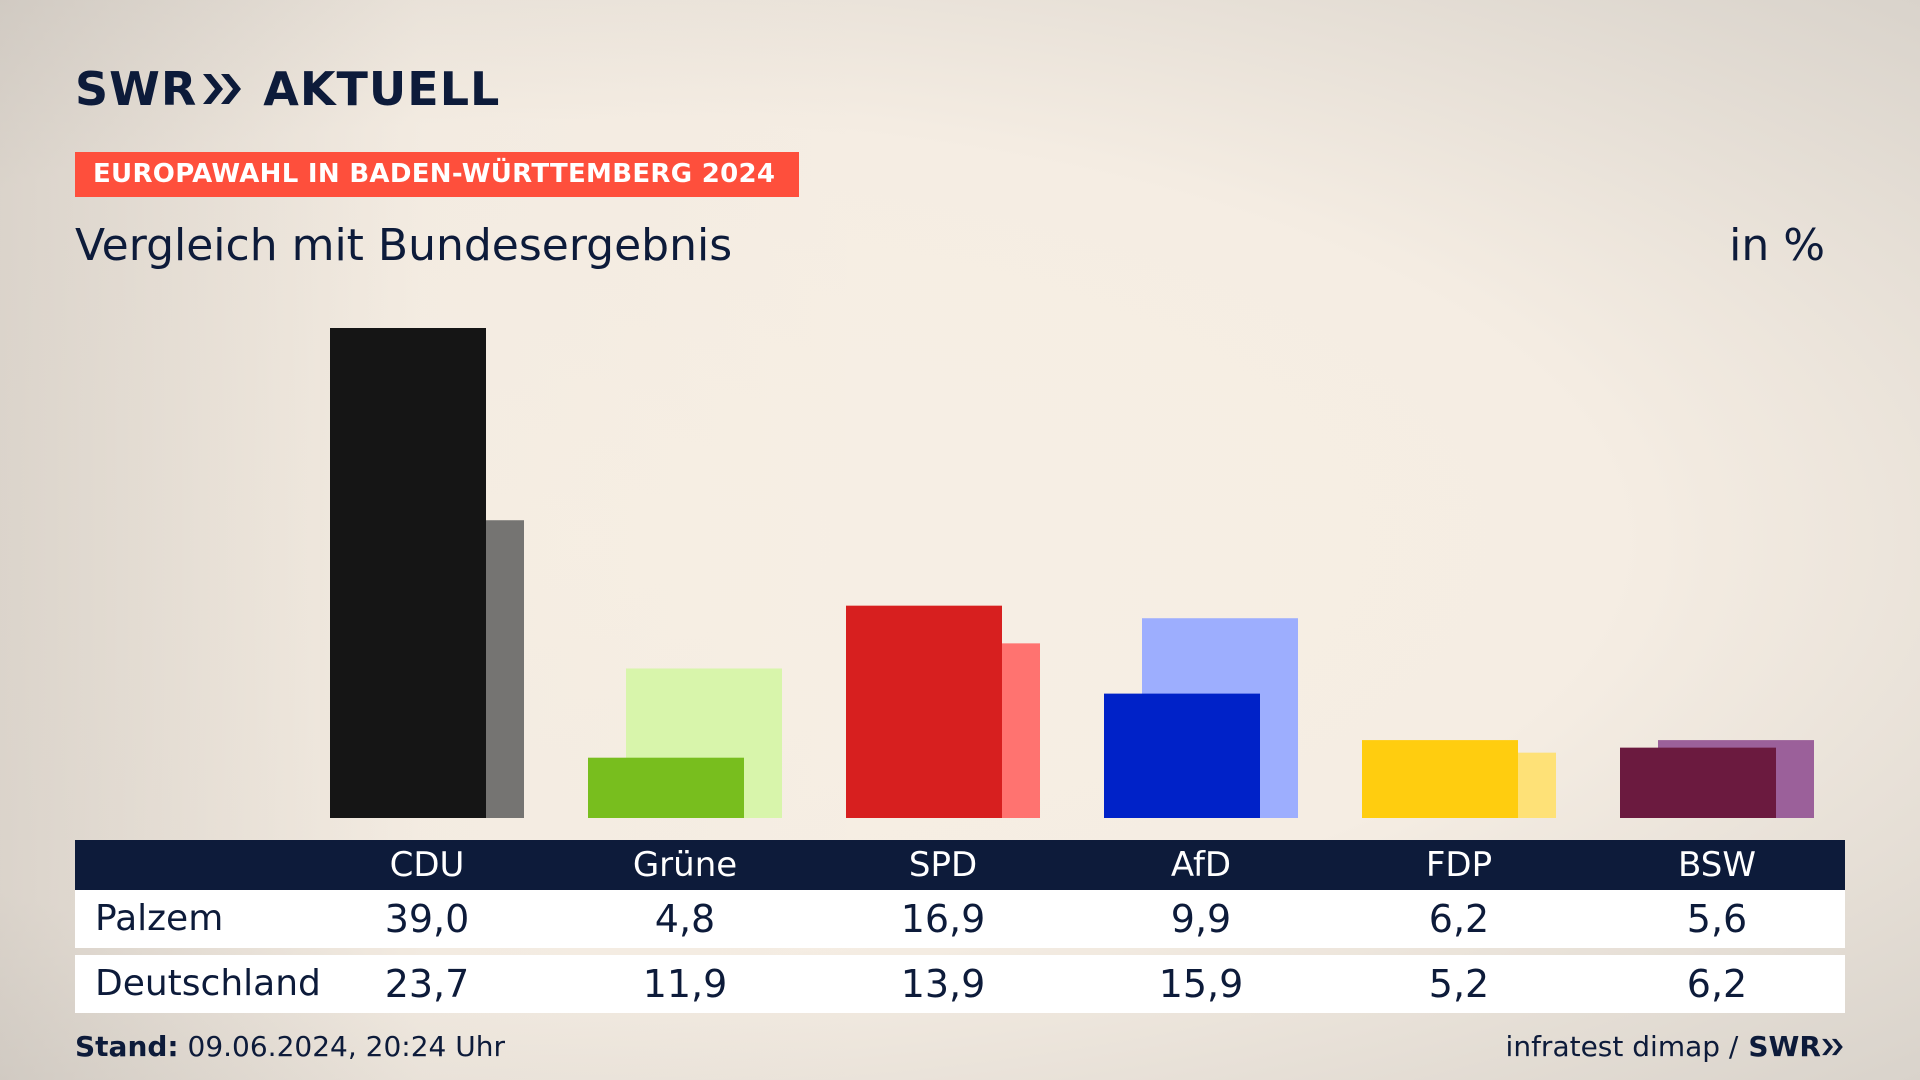 The width and height of the screenshot is (1920, 1080). What do you see at coordinates (943, 865) in the screenshot?
I see `column-header-spd: SPD` at bounding box center [943, 865].